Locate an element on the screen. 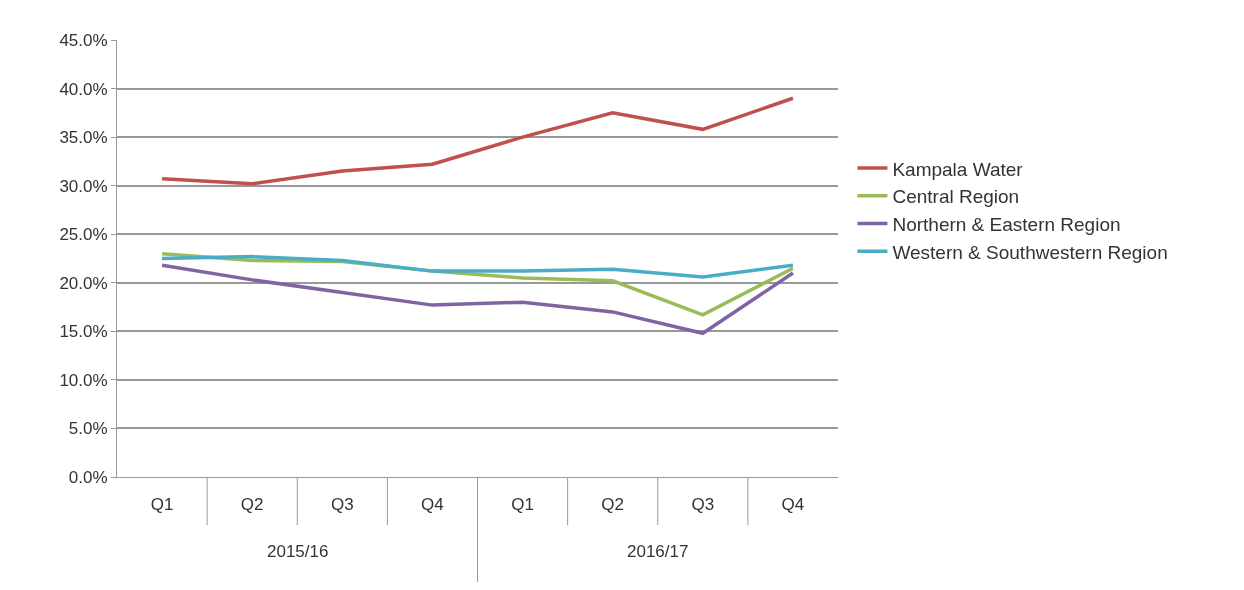  legend-label: Western & Southwestern Region is located at coordinates (1030, 252).